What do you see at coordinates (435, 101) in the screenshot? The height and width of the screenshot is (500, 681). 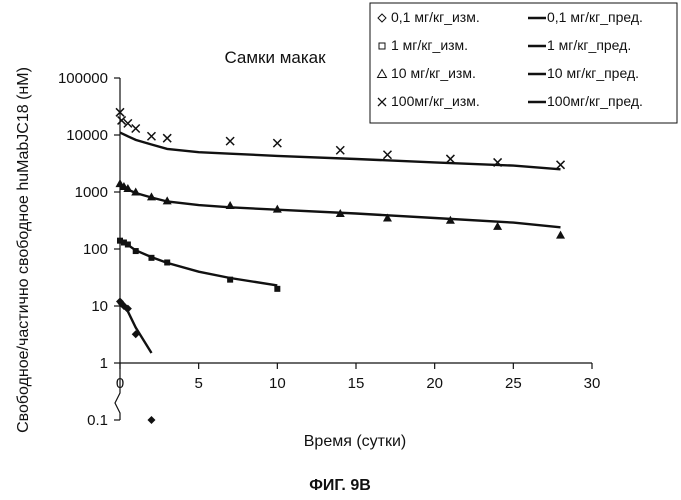 I see `legend-label: 100мг/кг_изм.` at bounding box center [435, 101].